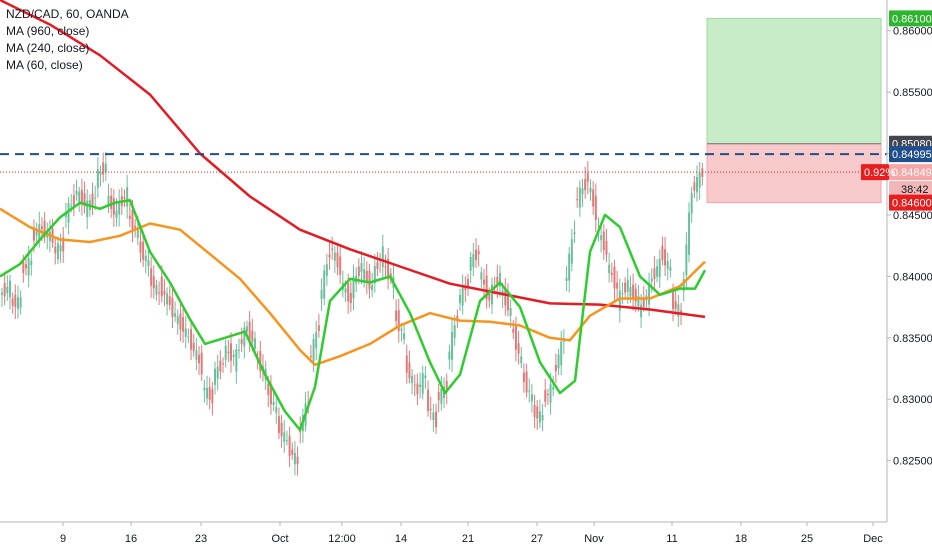 This screenshot has height=550, width=932. Describe the element at coordinates (912, 19) in the screenshot. I see `tag-target: 0.86100` at that location.